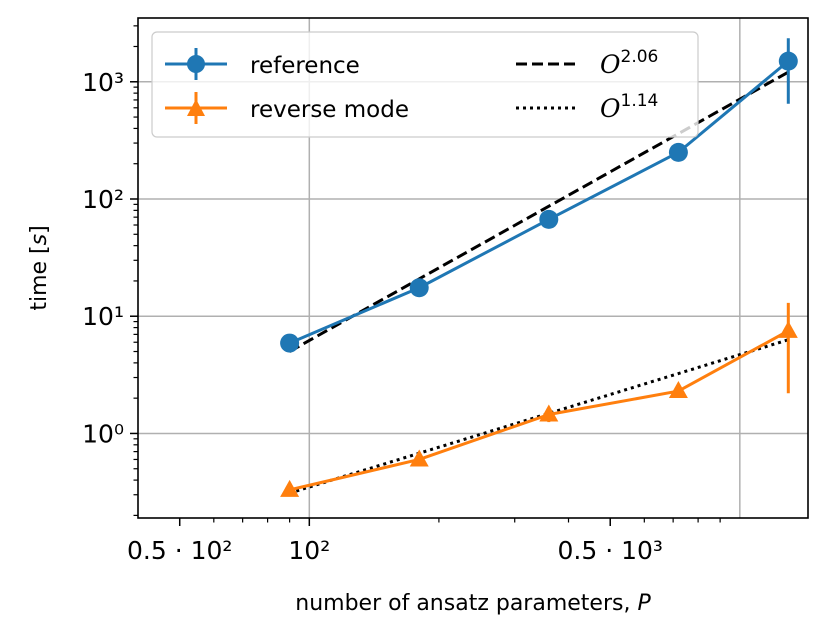 Image resolution: width=829 pixels, height=641 pixels. I want to click on x-tick-label: 0.5 · 10², so click(179, 550).